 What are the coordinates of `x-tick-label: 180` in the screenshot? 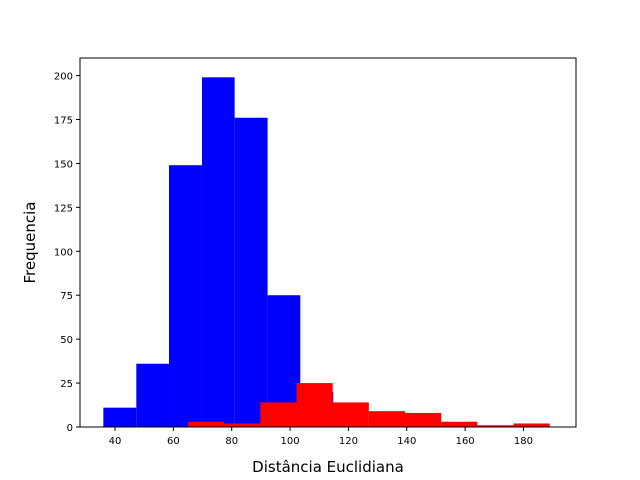 It's located at (523, 441).